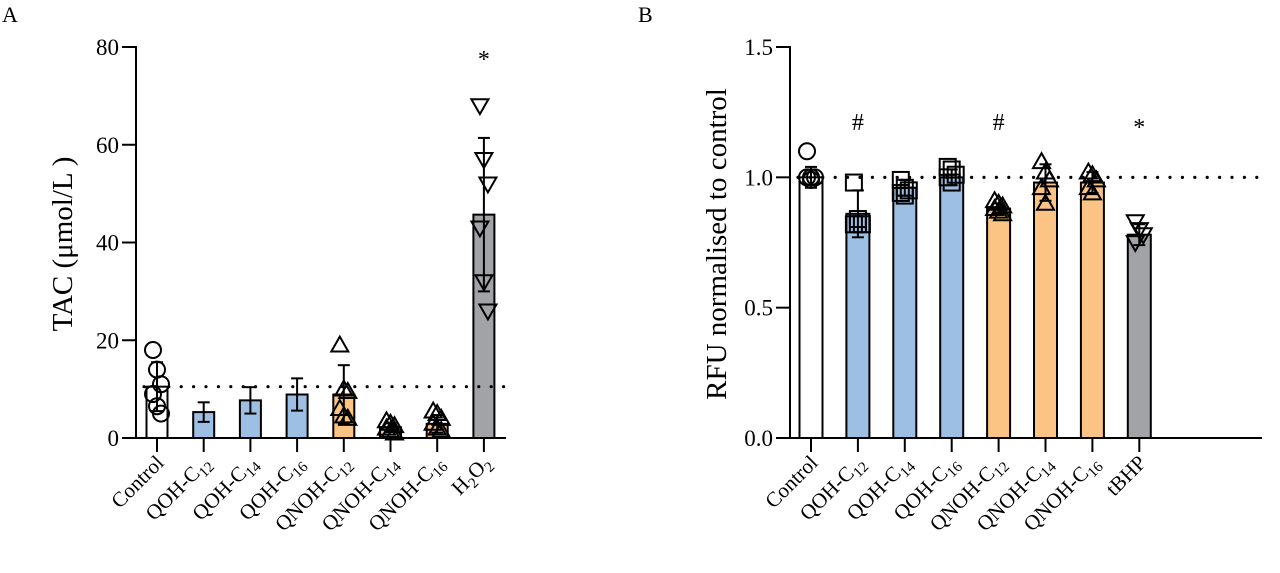 Image resolution: width=1280 pixels, height=573 pixels. What do you see at coordinates (645, 14) in the screenshot?
I see `panel-label-b: B` at bounding box center [645, 14].